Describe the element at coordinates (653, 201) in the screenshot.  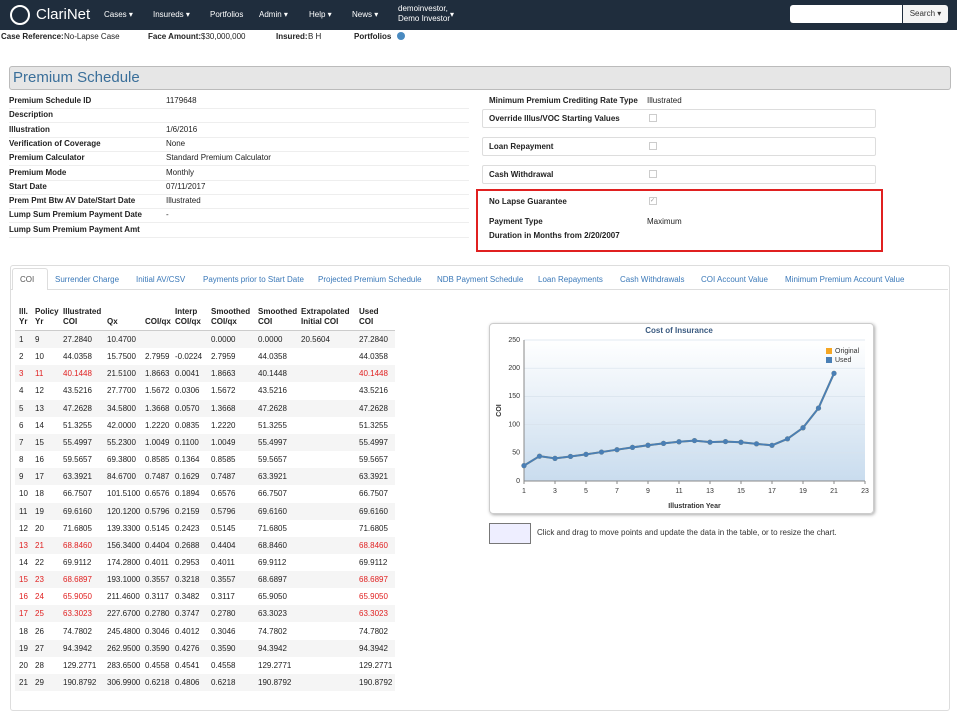
I see `checkbox: ✓` at that location.